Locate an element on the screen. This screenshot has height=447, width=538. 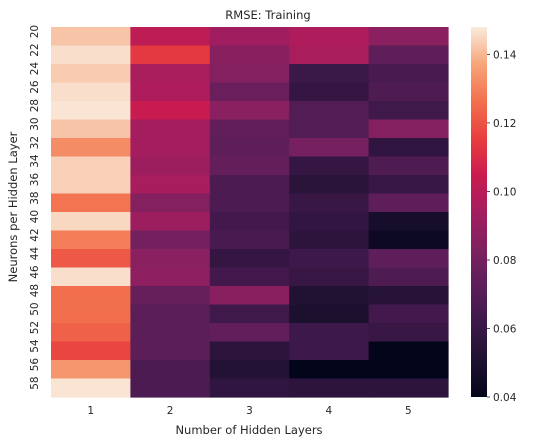
y-axis-label: Neurons per Hidden Layer is located at coordinates (13, 206).